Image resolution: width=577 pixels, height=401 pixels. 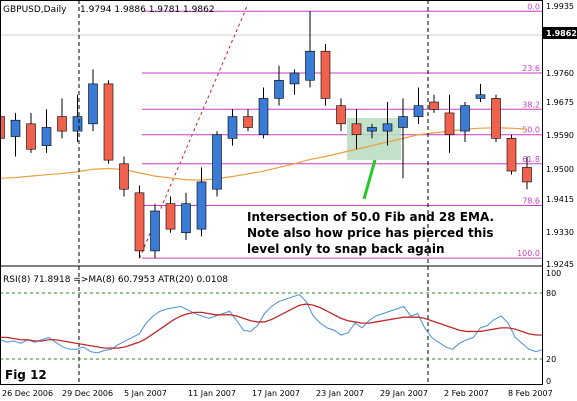 What do you see at coordinates (548, 381) in the screenshot?
I see `indicator-tick: 0` at bounding box center [548, 381].